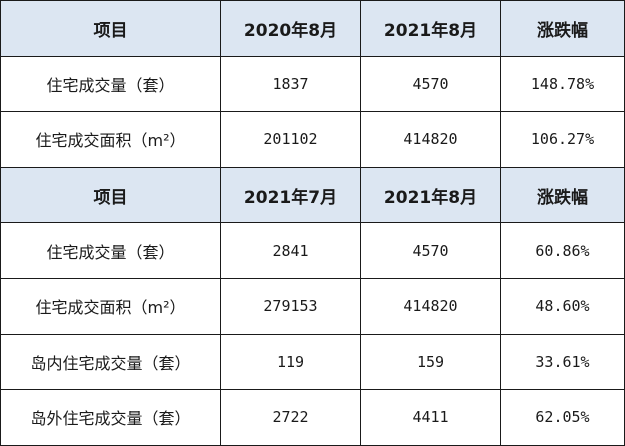 The image size is (625, 446). I want to click on value-cell: 201102, so click(290, 139).